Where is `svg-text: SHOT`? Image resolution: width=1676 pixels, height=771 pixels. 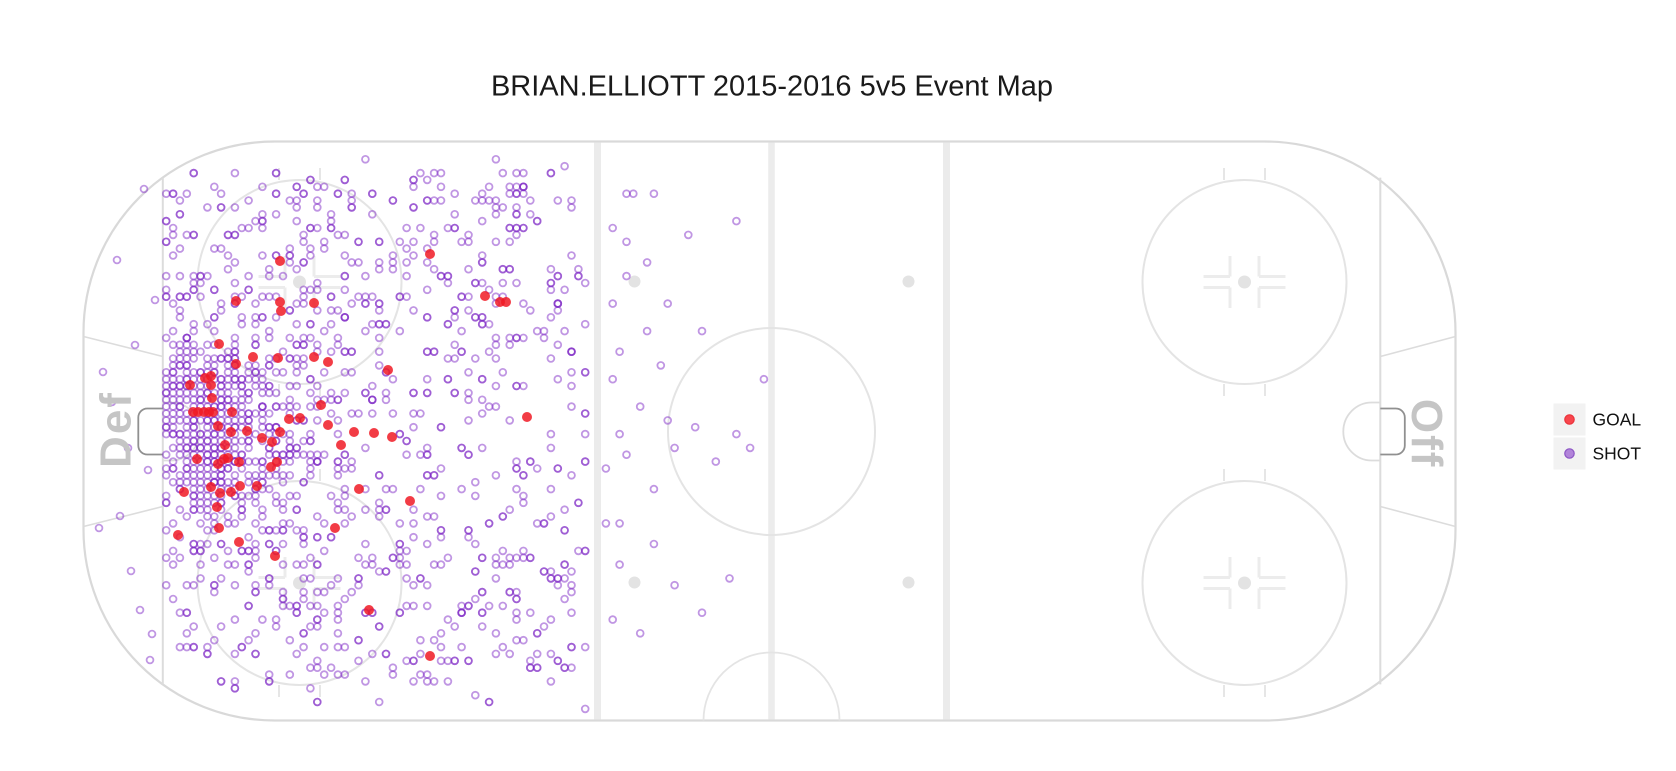
svg-text: SHOT is located at coordinates (1617, 454).